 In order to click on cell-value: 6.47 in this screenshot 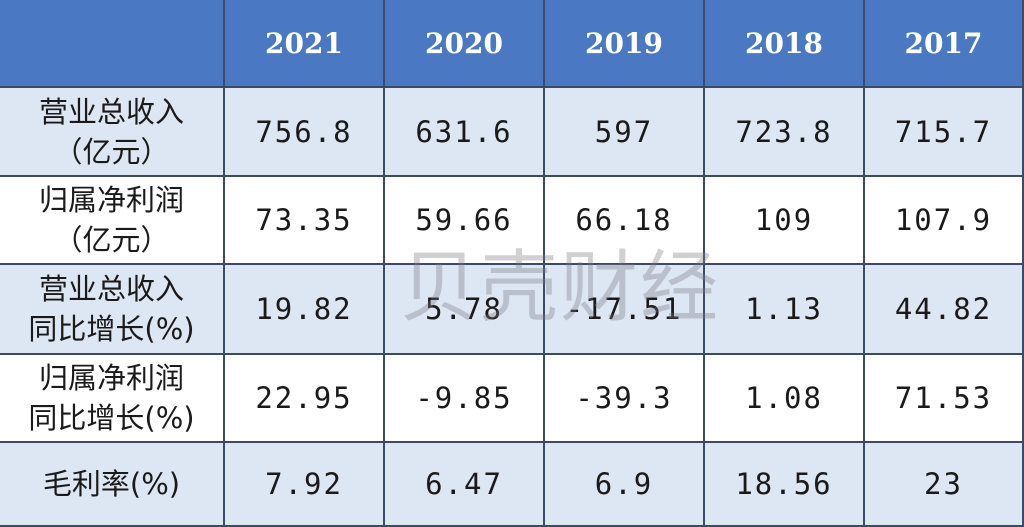, I will do `click(464, 484)`.